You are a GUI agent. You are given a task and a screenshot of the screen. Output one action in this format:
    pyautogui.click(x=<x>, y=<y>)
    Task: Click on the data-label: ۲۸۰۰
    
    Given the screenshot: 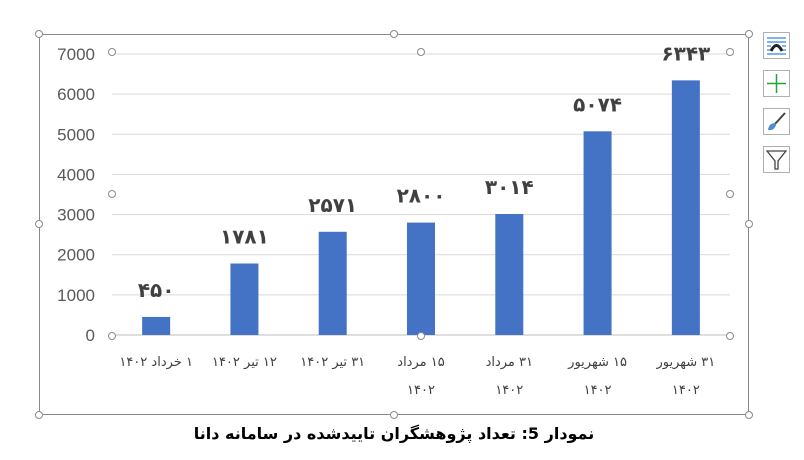 What is the action you would take?
    pyautogui.click(x=421, y=196)
    